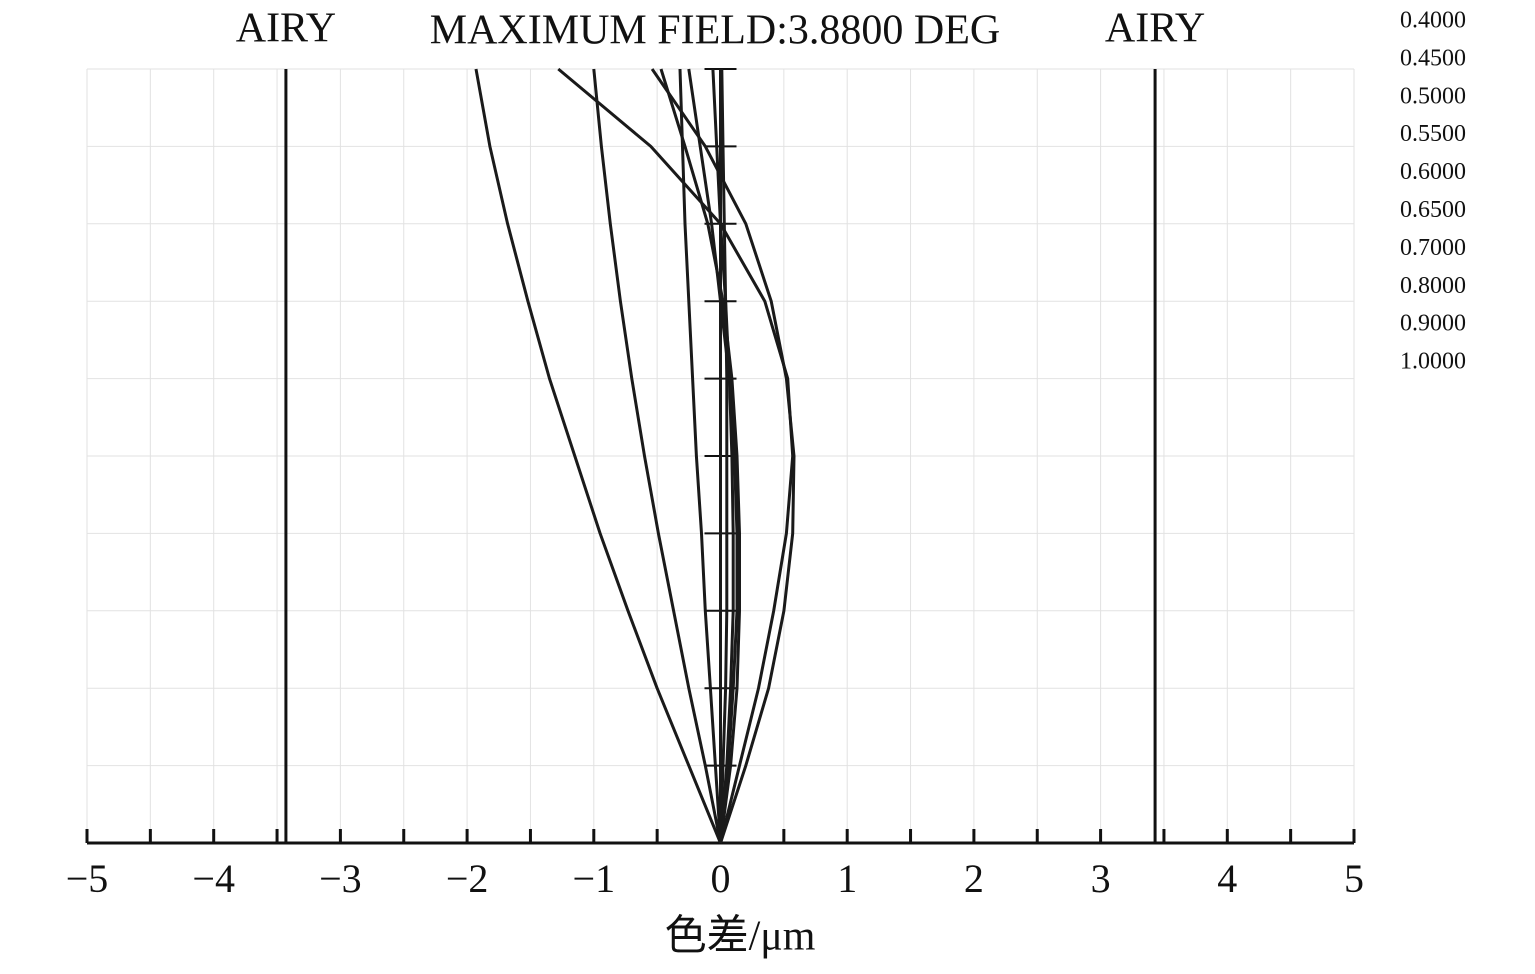  Describe the element at coordinates (1433, 324) in the screenshot. I see `legend-label: 0.9000` at that location.